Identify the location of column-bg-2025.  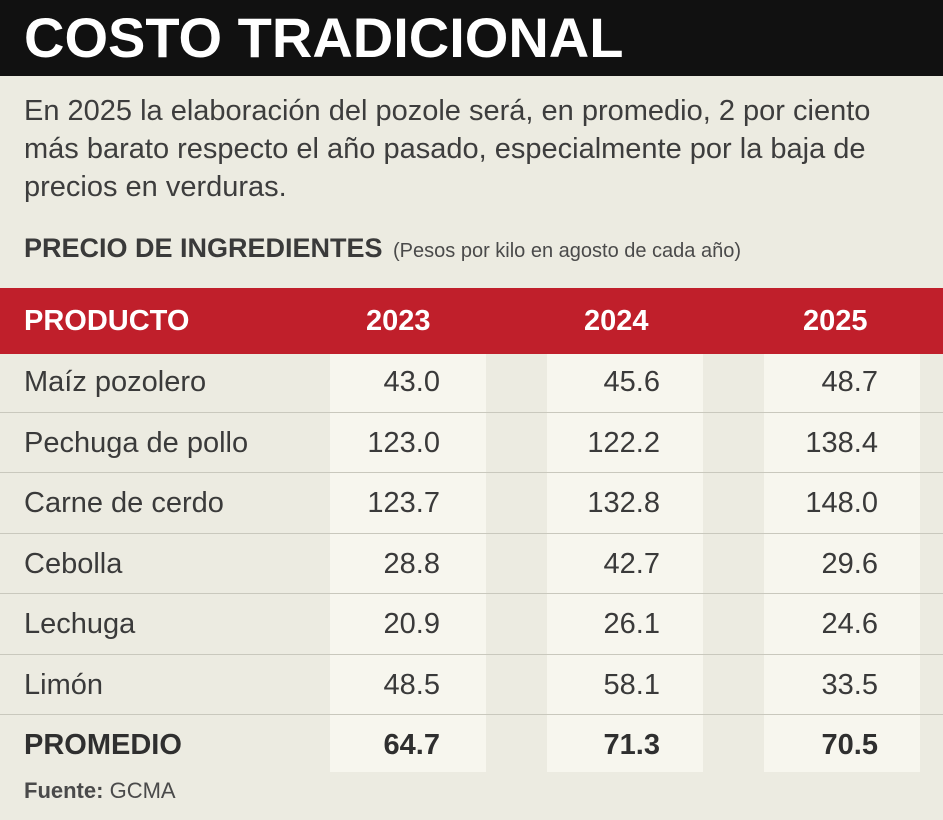
(842, 563).